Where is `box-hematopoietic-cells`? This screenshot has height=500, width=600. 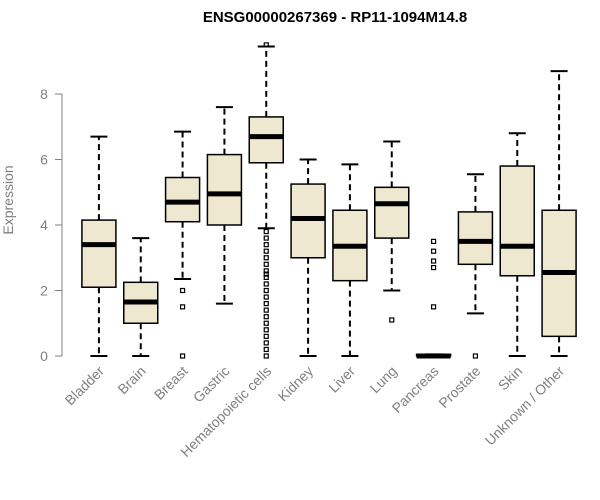 box-hematopoietic-cells is located at coordinates (266, 200).